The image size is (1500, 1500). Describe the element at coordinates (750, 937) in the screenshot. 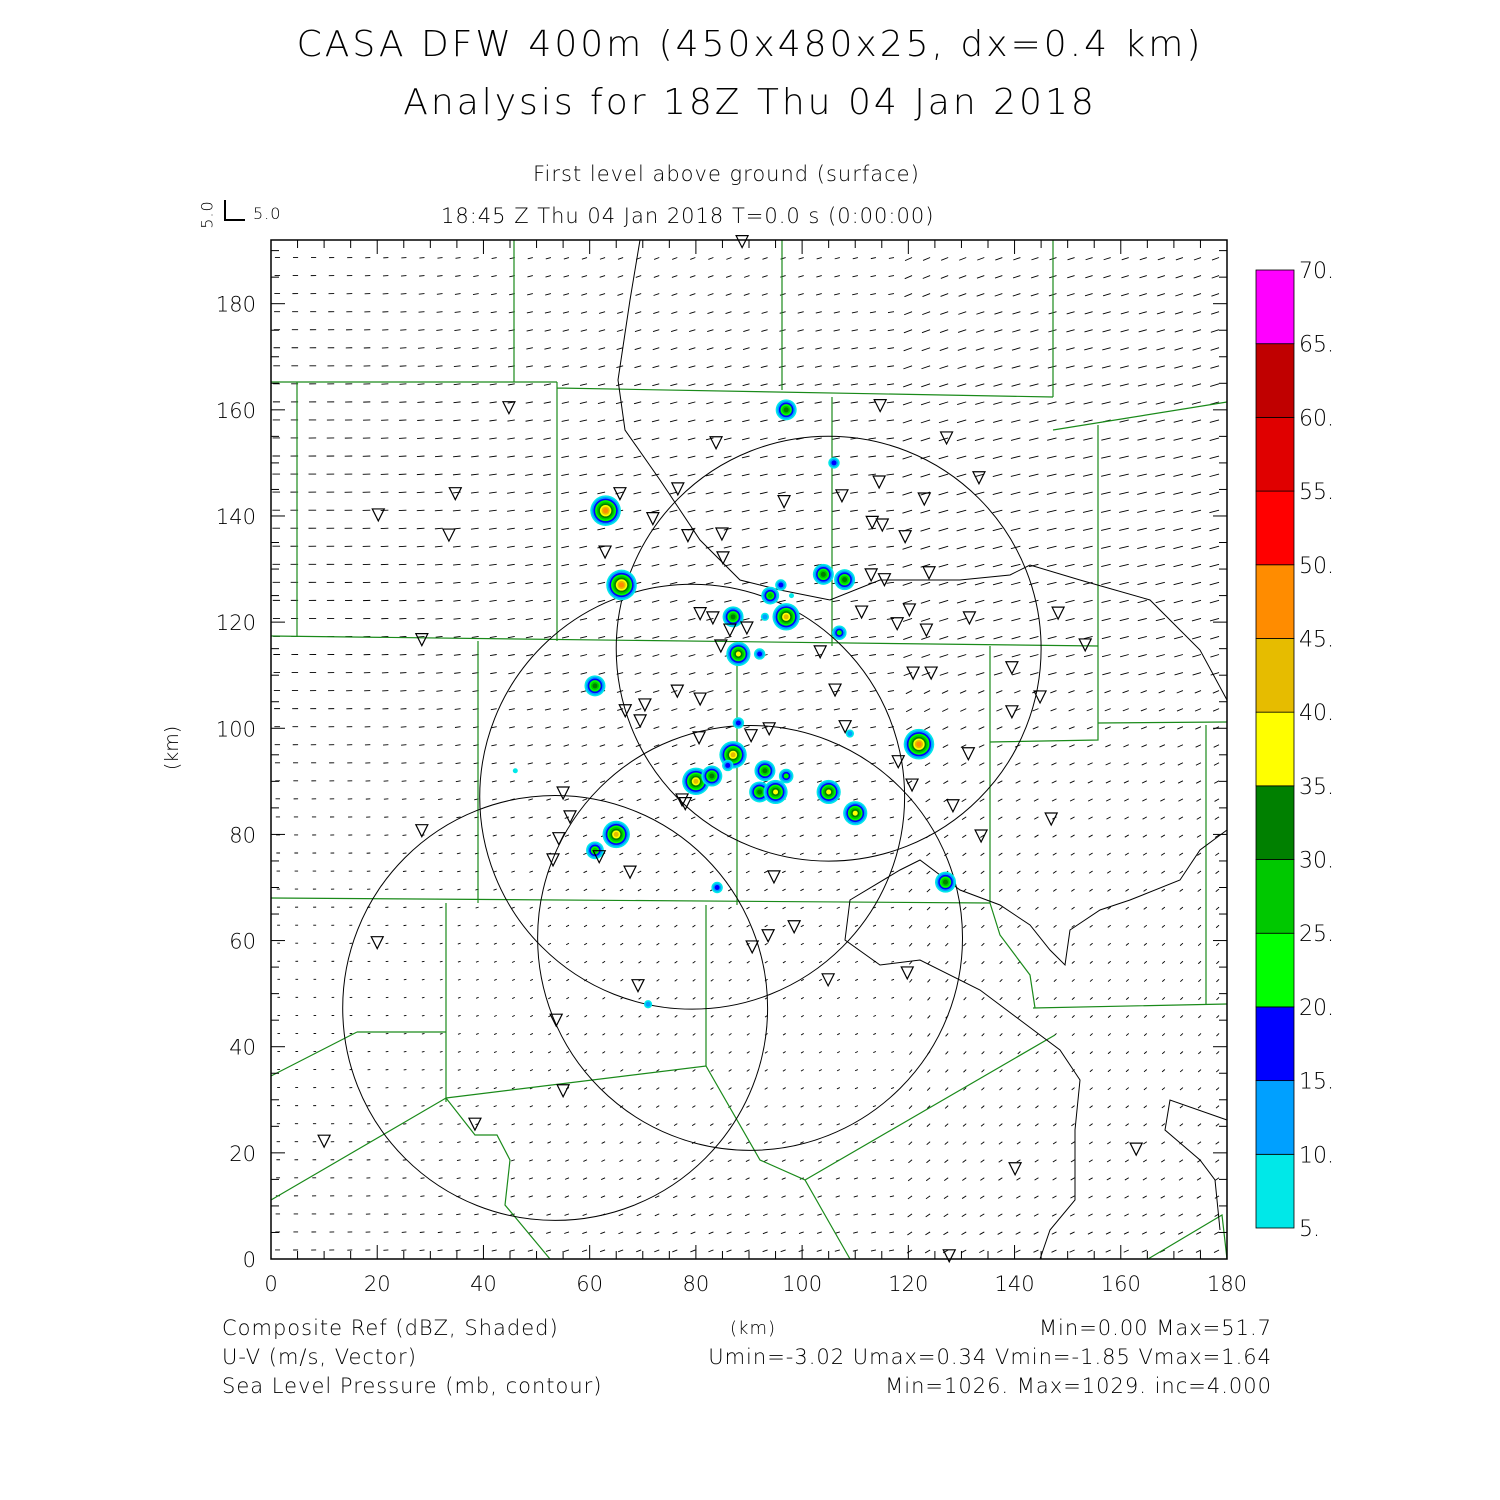

I see `radar-range-ring` at that location.